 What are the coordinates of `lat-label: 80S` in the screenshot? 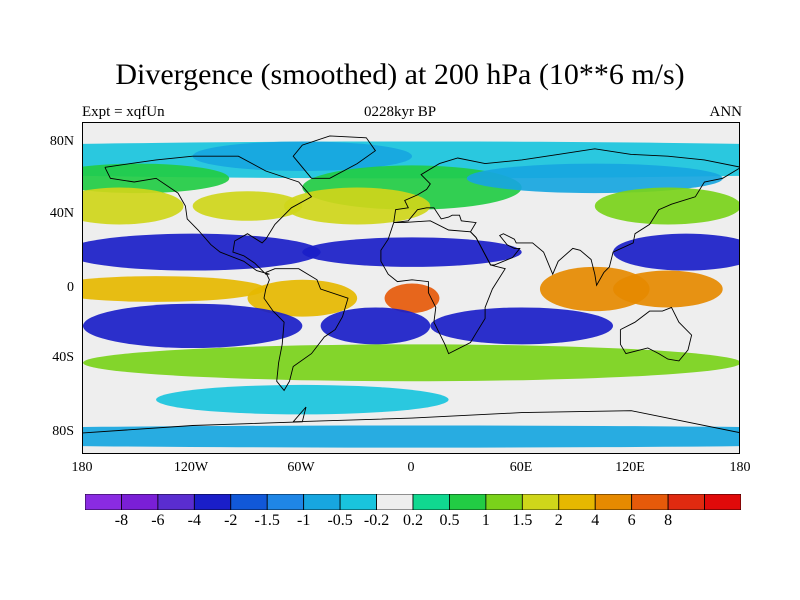 It's located at (63, 431).